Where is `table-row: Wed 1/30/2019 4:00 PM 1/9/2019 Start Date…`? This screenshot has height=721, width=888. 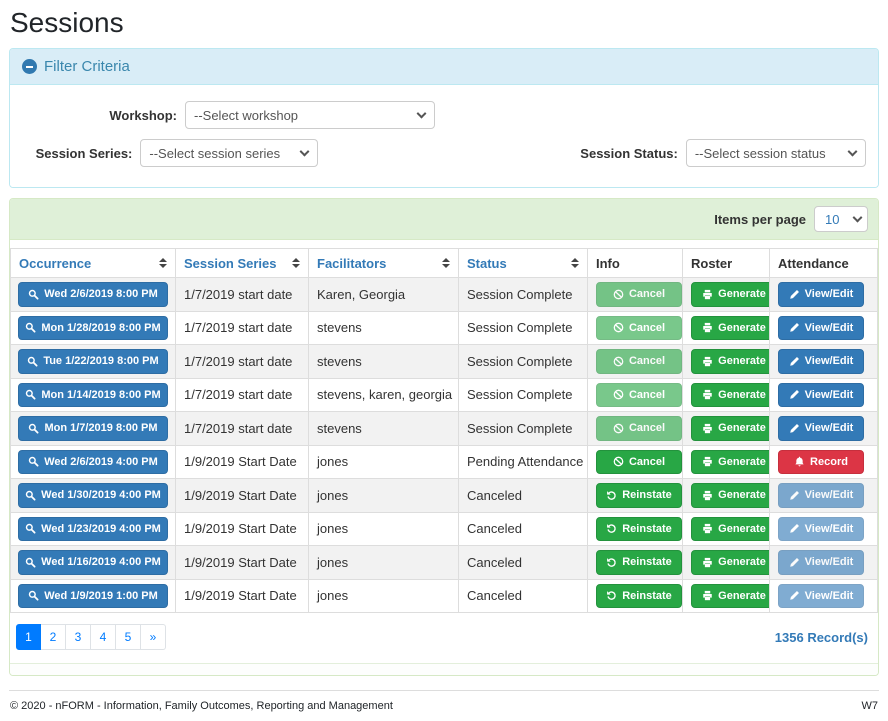 table-row: Wed 1/30/2019 4:00 PM 1/9/2019 Start Date… is located at coordinates (444, 495).